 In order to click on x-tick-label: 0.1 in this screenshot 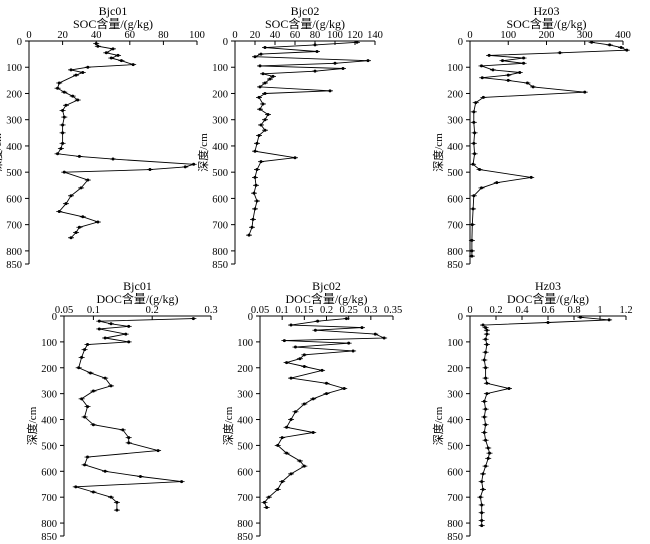, I will do `click(93, 310)`.